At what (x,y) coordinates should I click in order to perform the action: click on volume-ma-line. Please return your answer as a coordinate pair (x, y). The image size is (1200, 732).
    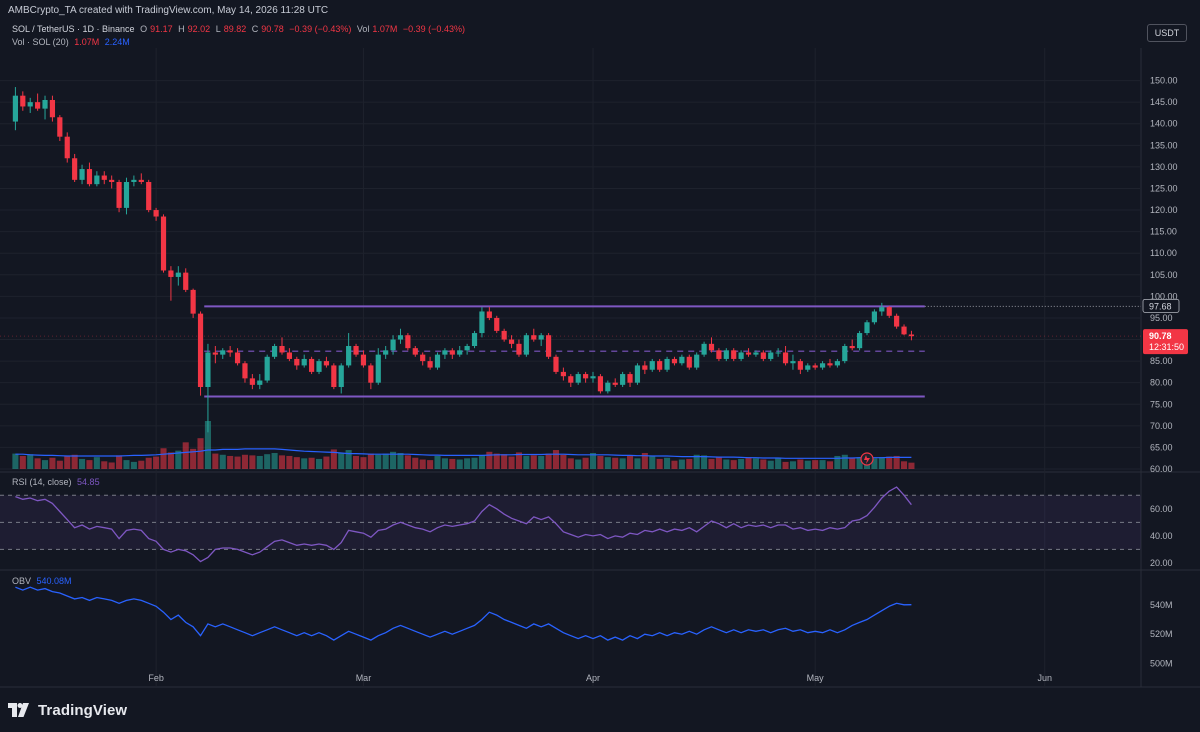
    Looking at the image, I should click on (463, 453).